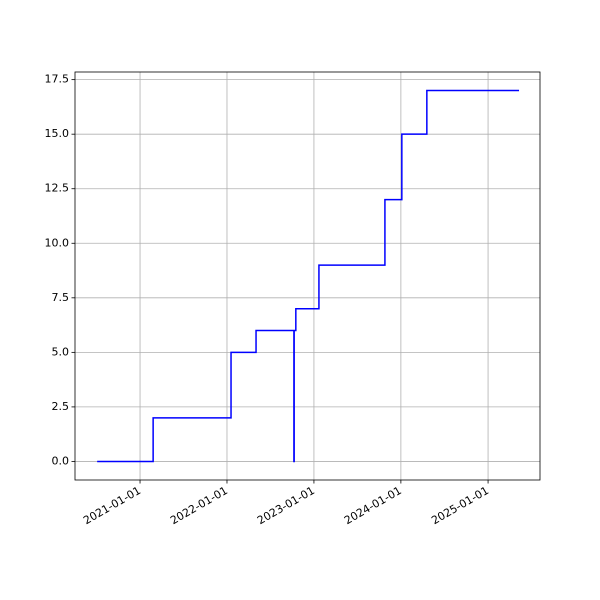 The height and width of the screenshot is (600, 600). Describe the element at coordinates (57, 133) in the screenshot. I see `y-tick-label: 15.0` at that location.